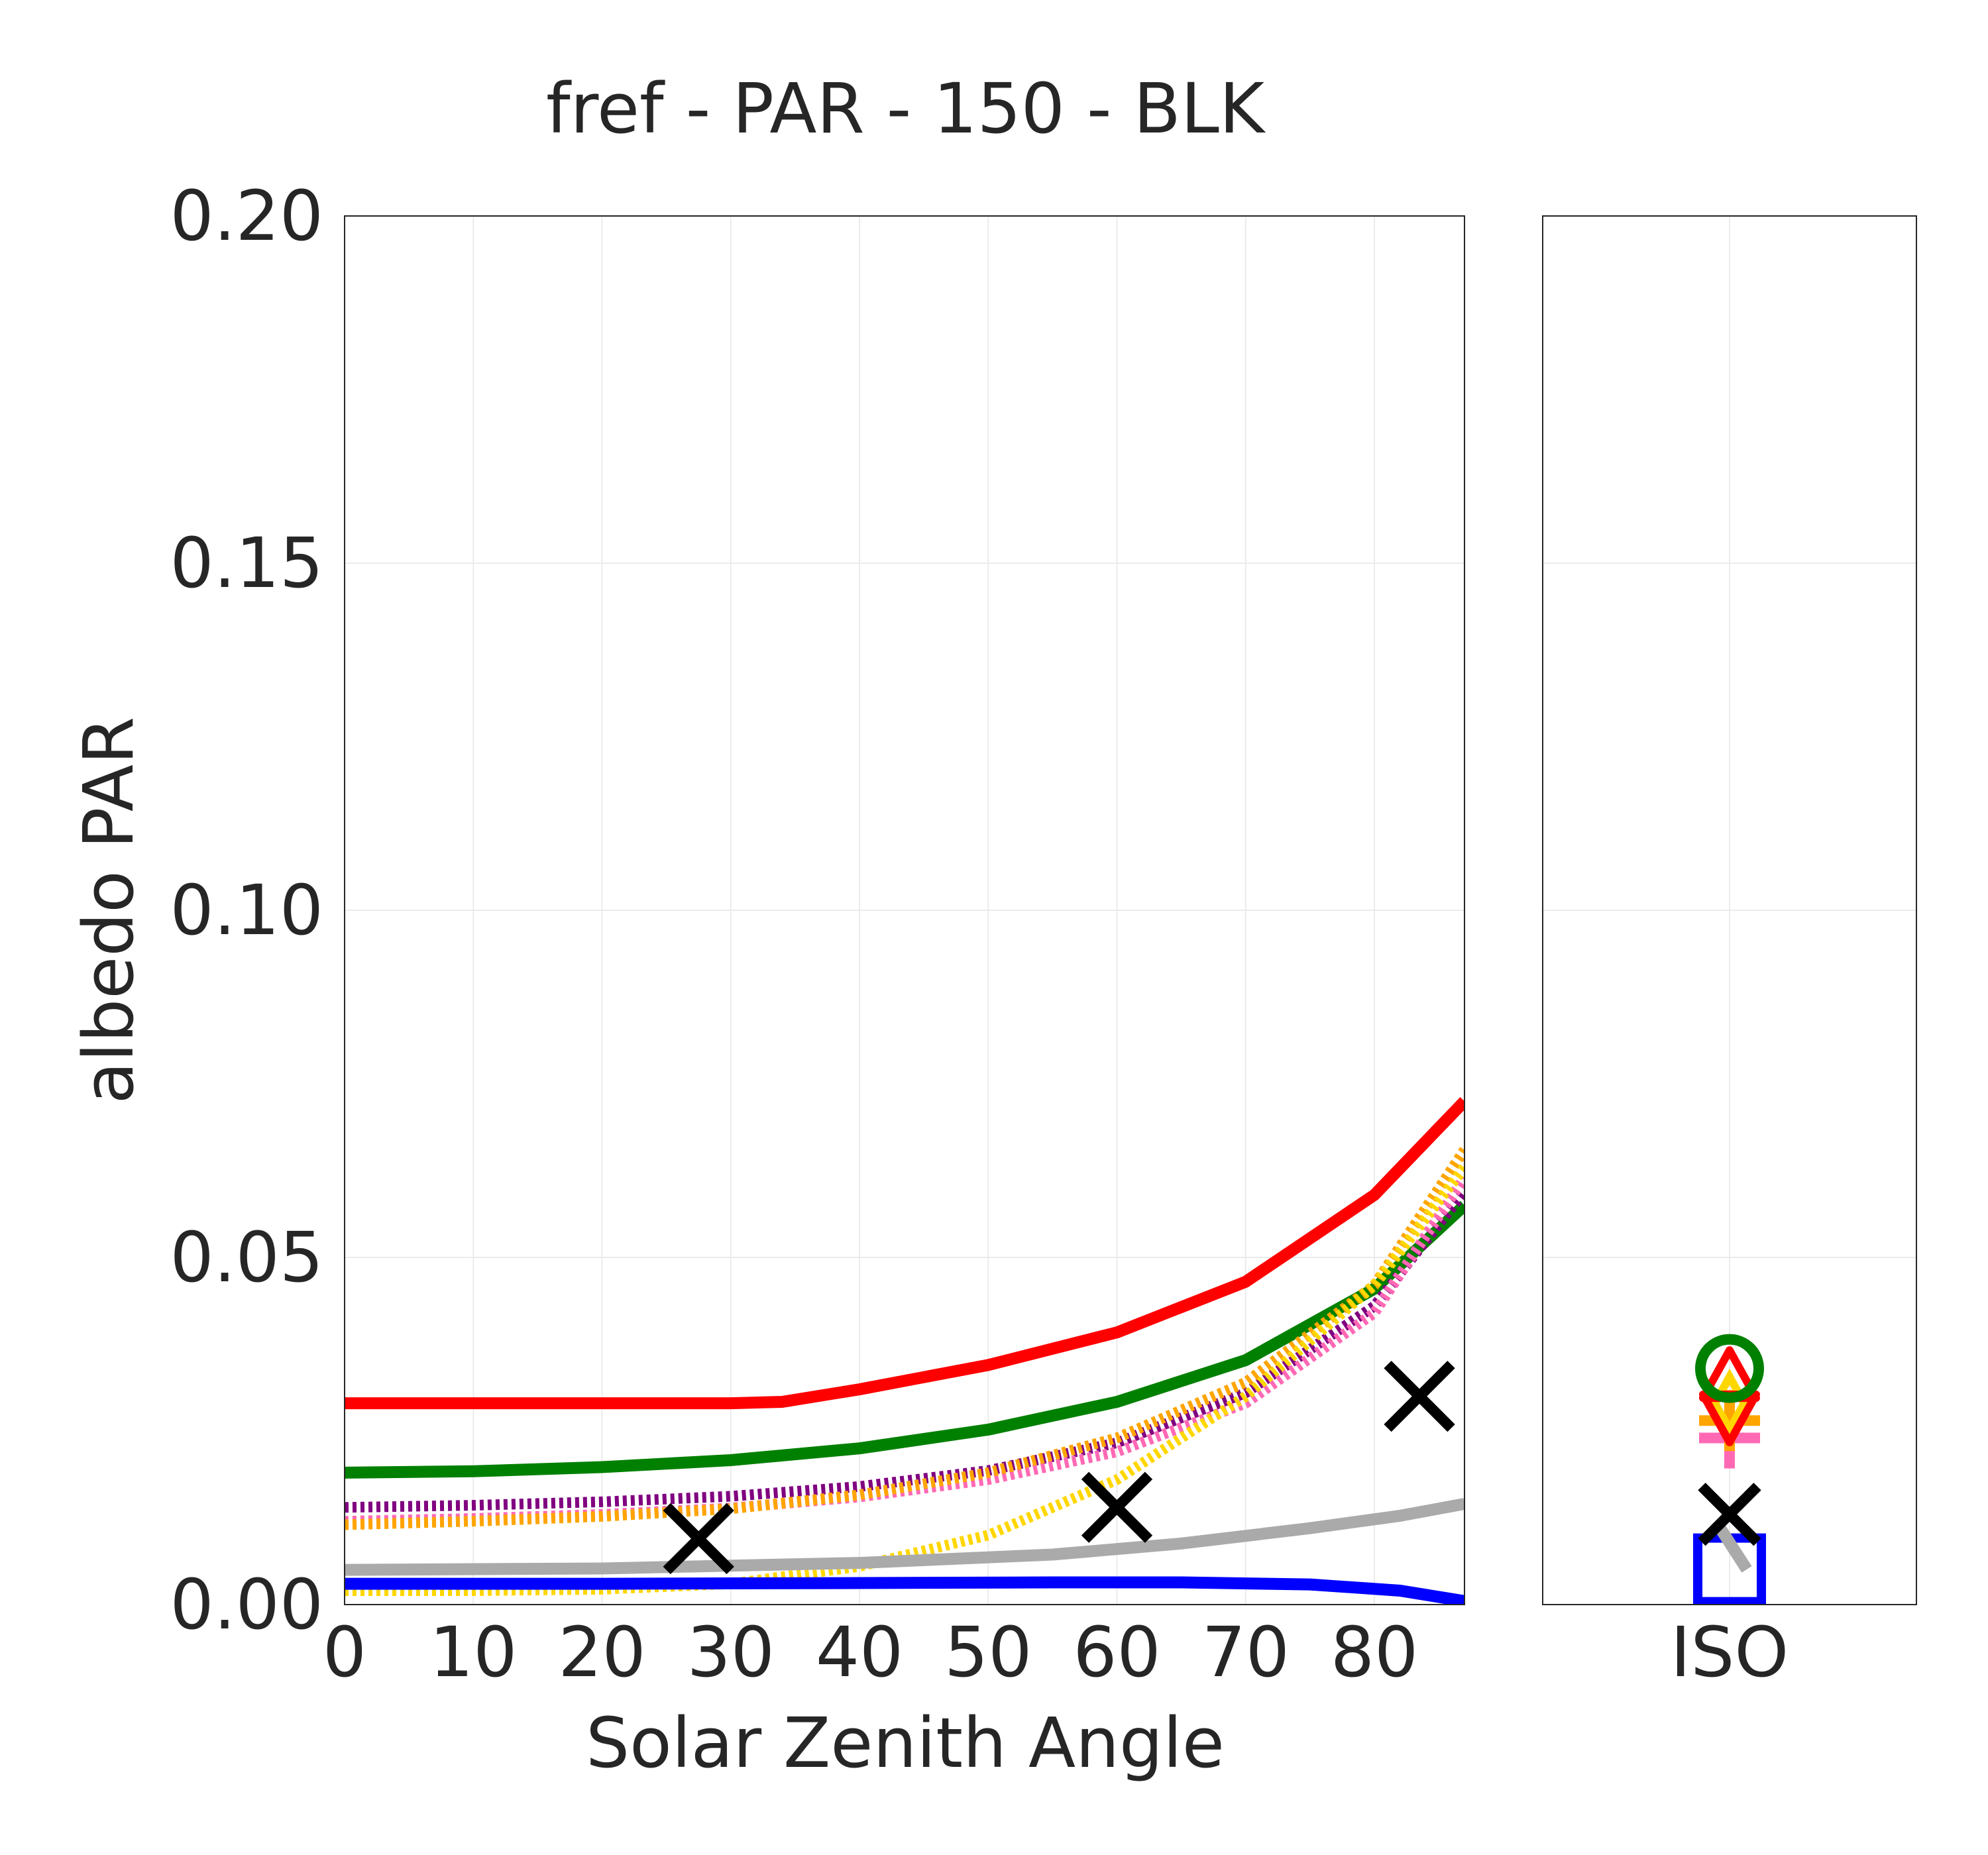  I want to click on y-axis-label: albedo PAR, so click(108, 910).